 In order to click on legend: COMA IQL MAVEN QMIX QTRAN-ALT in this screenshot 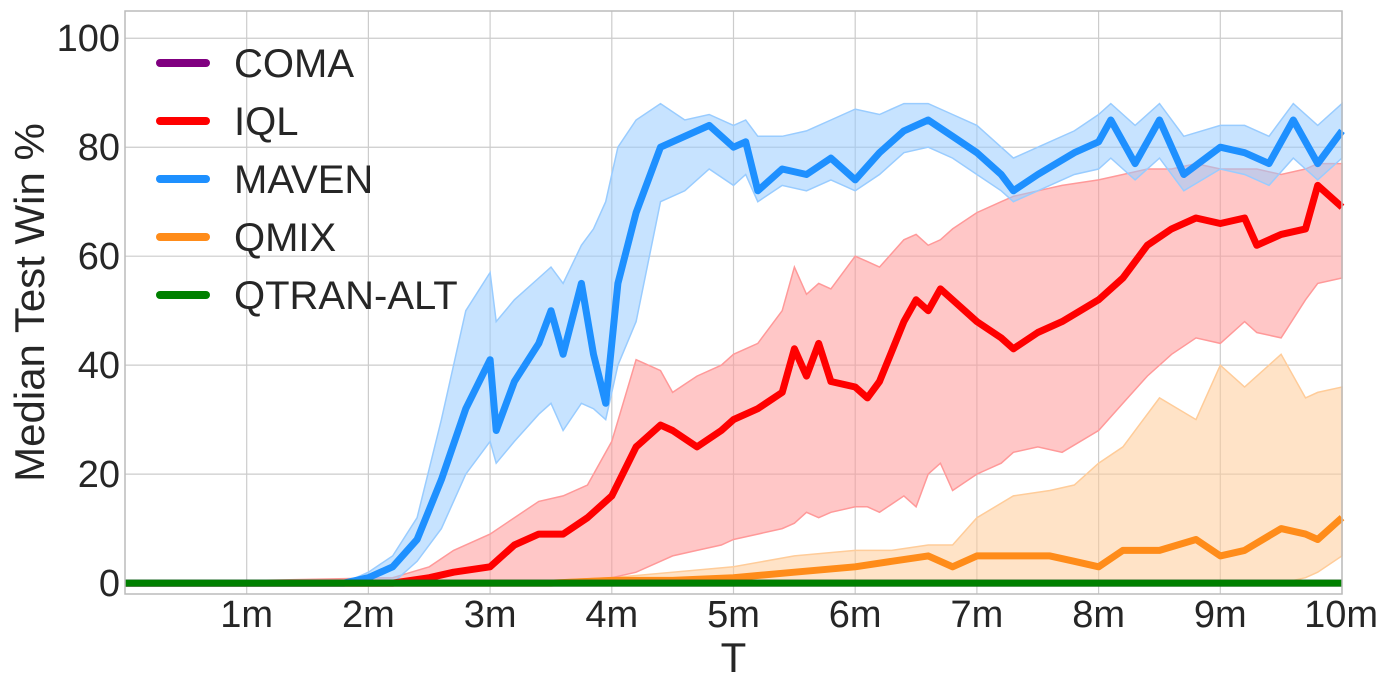, I will do `click(307, 180)`.